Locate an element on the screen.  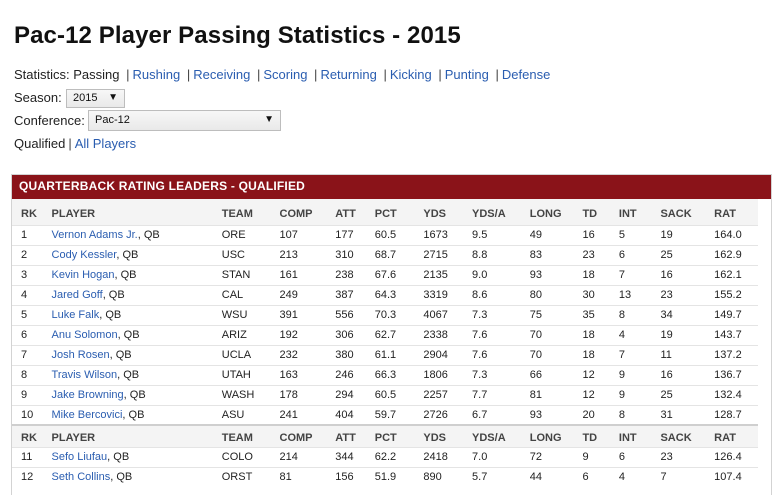
cell-att: 310 is located at coordinates (355, 254).